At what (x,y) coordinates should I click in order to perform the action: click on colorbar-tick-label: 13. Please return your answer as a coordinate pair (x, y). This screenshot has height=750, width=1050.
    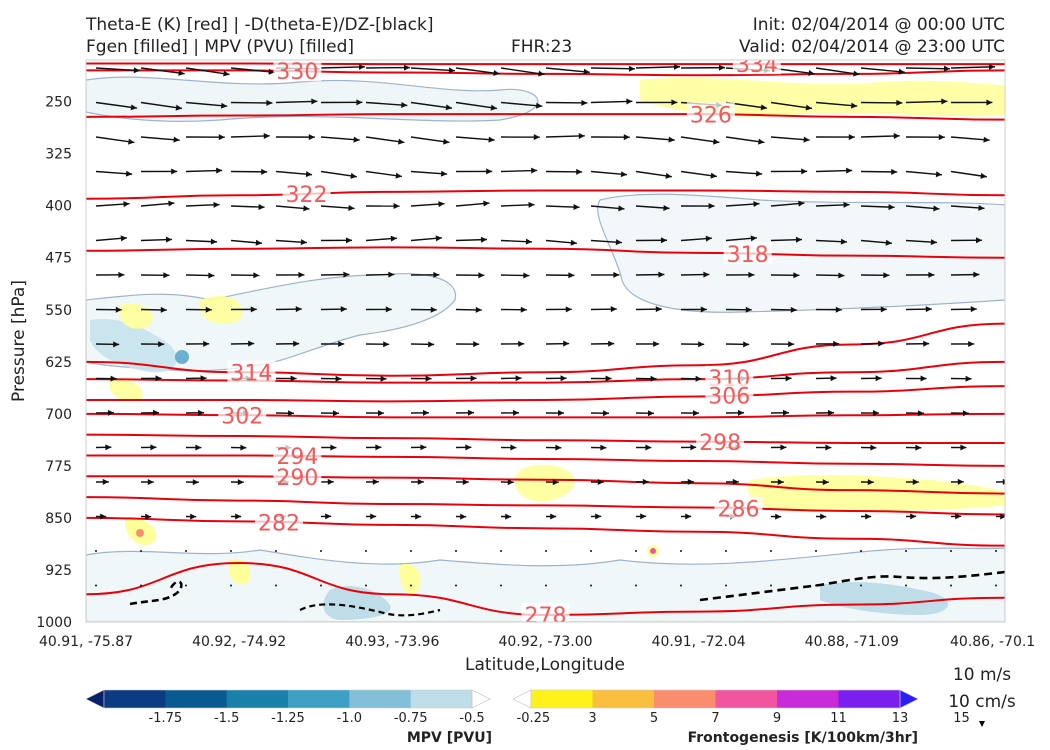
    Looking at the image, I should click on (900, 718).